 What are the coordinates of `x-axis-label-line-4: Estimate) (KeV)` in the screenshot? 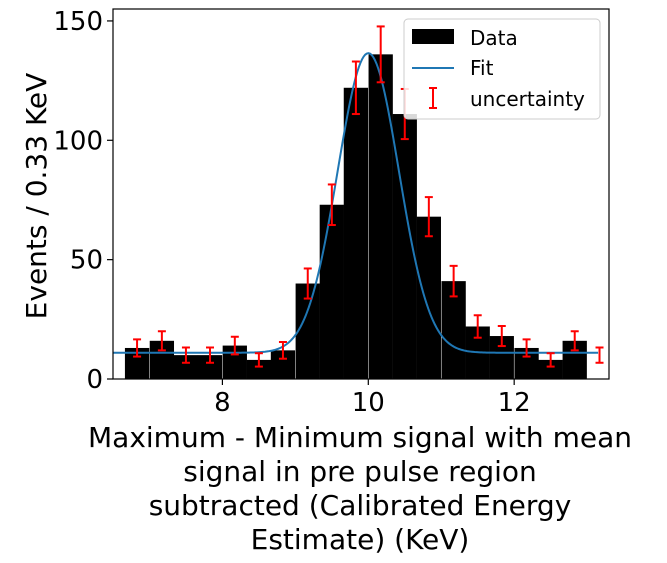 It's located at (360, 539).